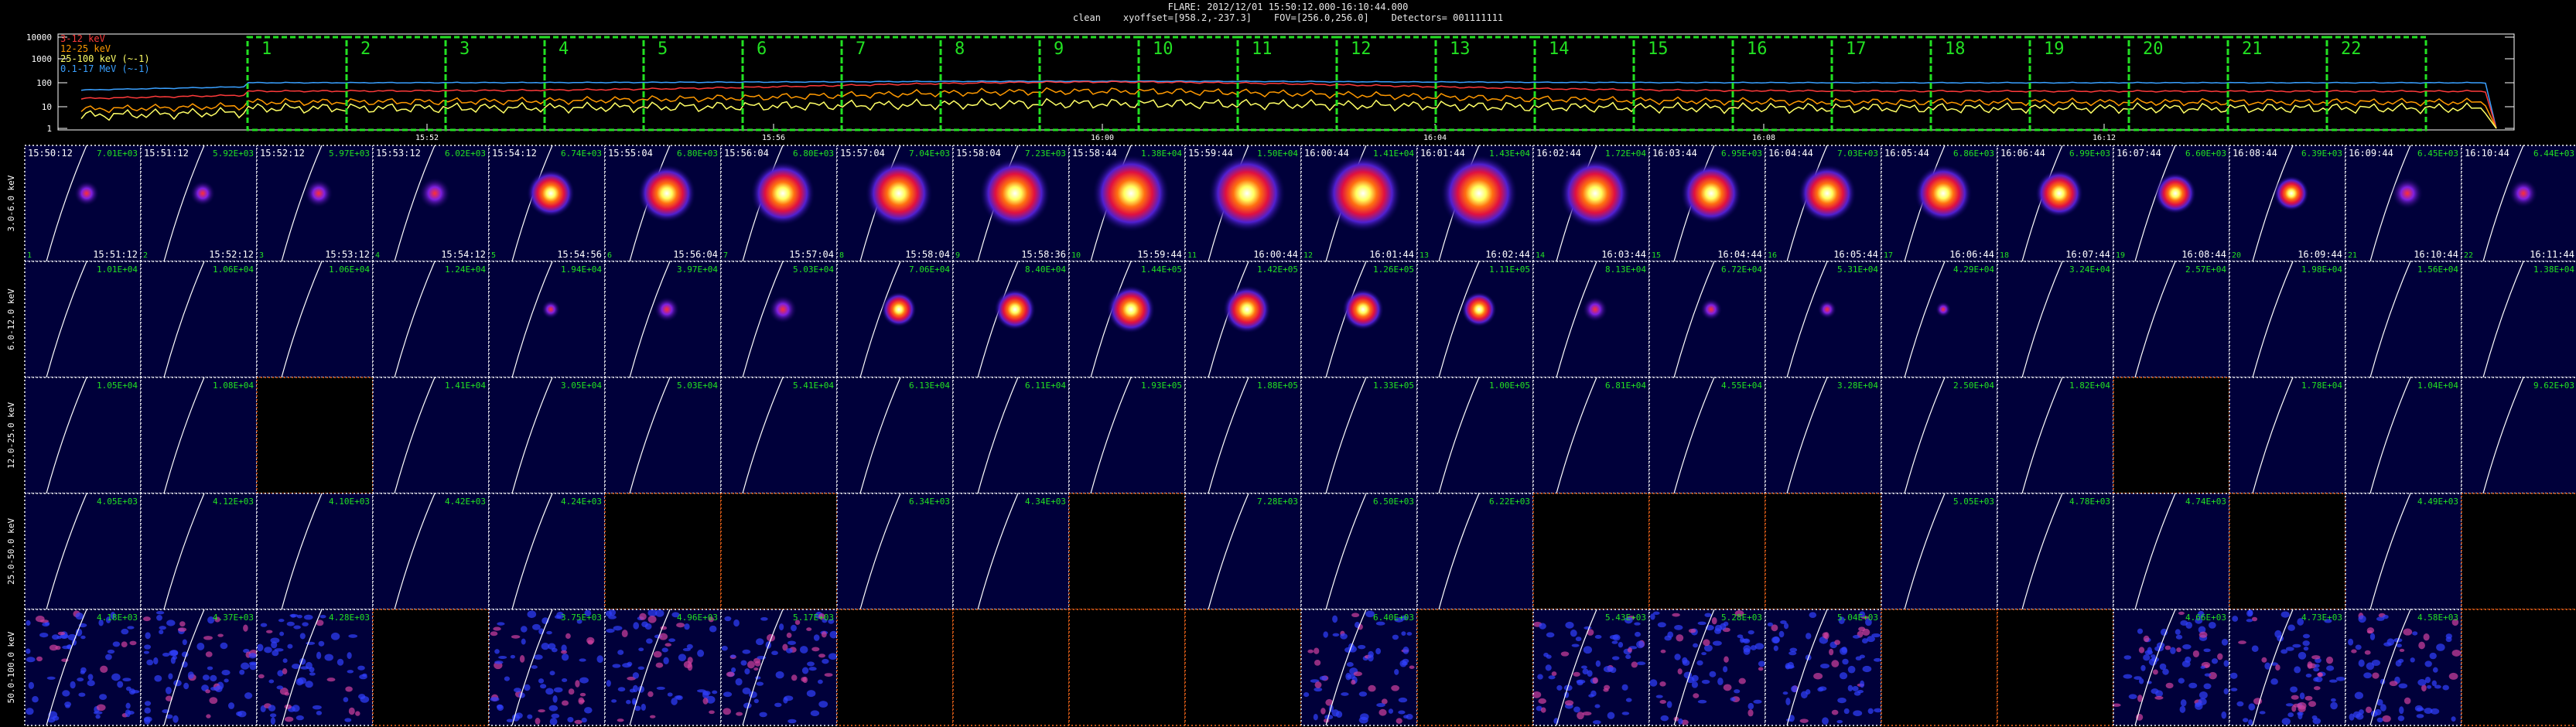 Image resolution: width=2576 pixels, height=727 pixels. Describe the element at coordinates (39, 37) in the screenshot. I see `y-tick-label: 10000` at that location.